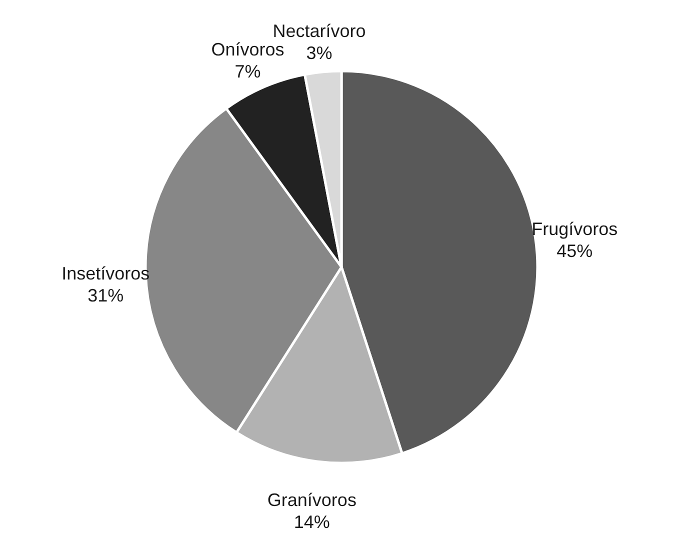 The image size is (683, 534). I want to click on data-label: 31%, so click(106, 295).